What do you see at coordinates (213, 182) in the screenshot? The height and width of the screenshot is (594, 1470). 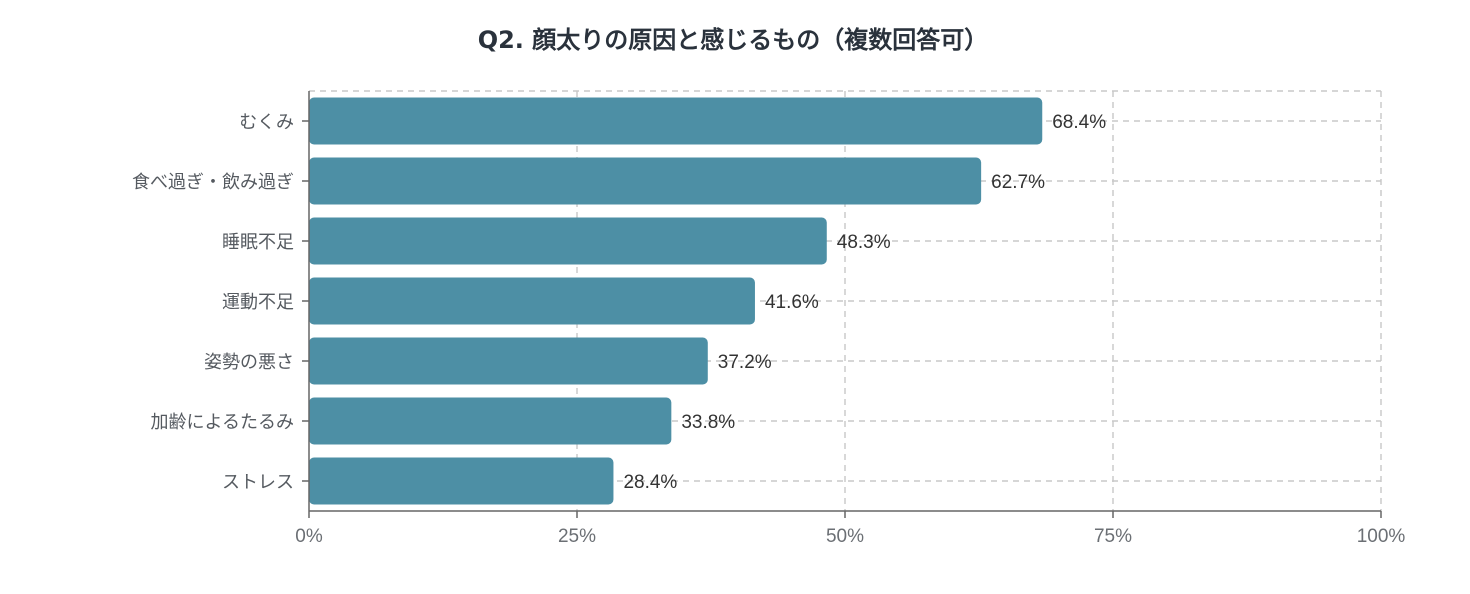 I see `category-label-1: 食べ過ぎ・飲み過ぎ` at bounding box center [213, 182].